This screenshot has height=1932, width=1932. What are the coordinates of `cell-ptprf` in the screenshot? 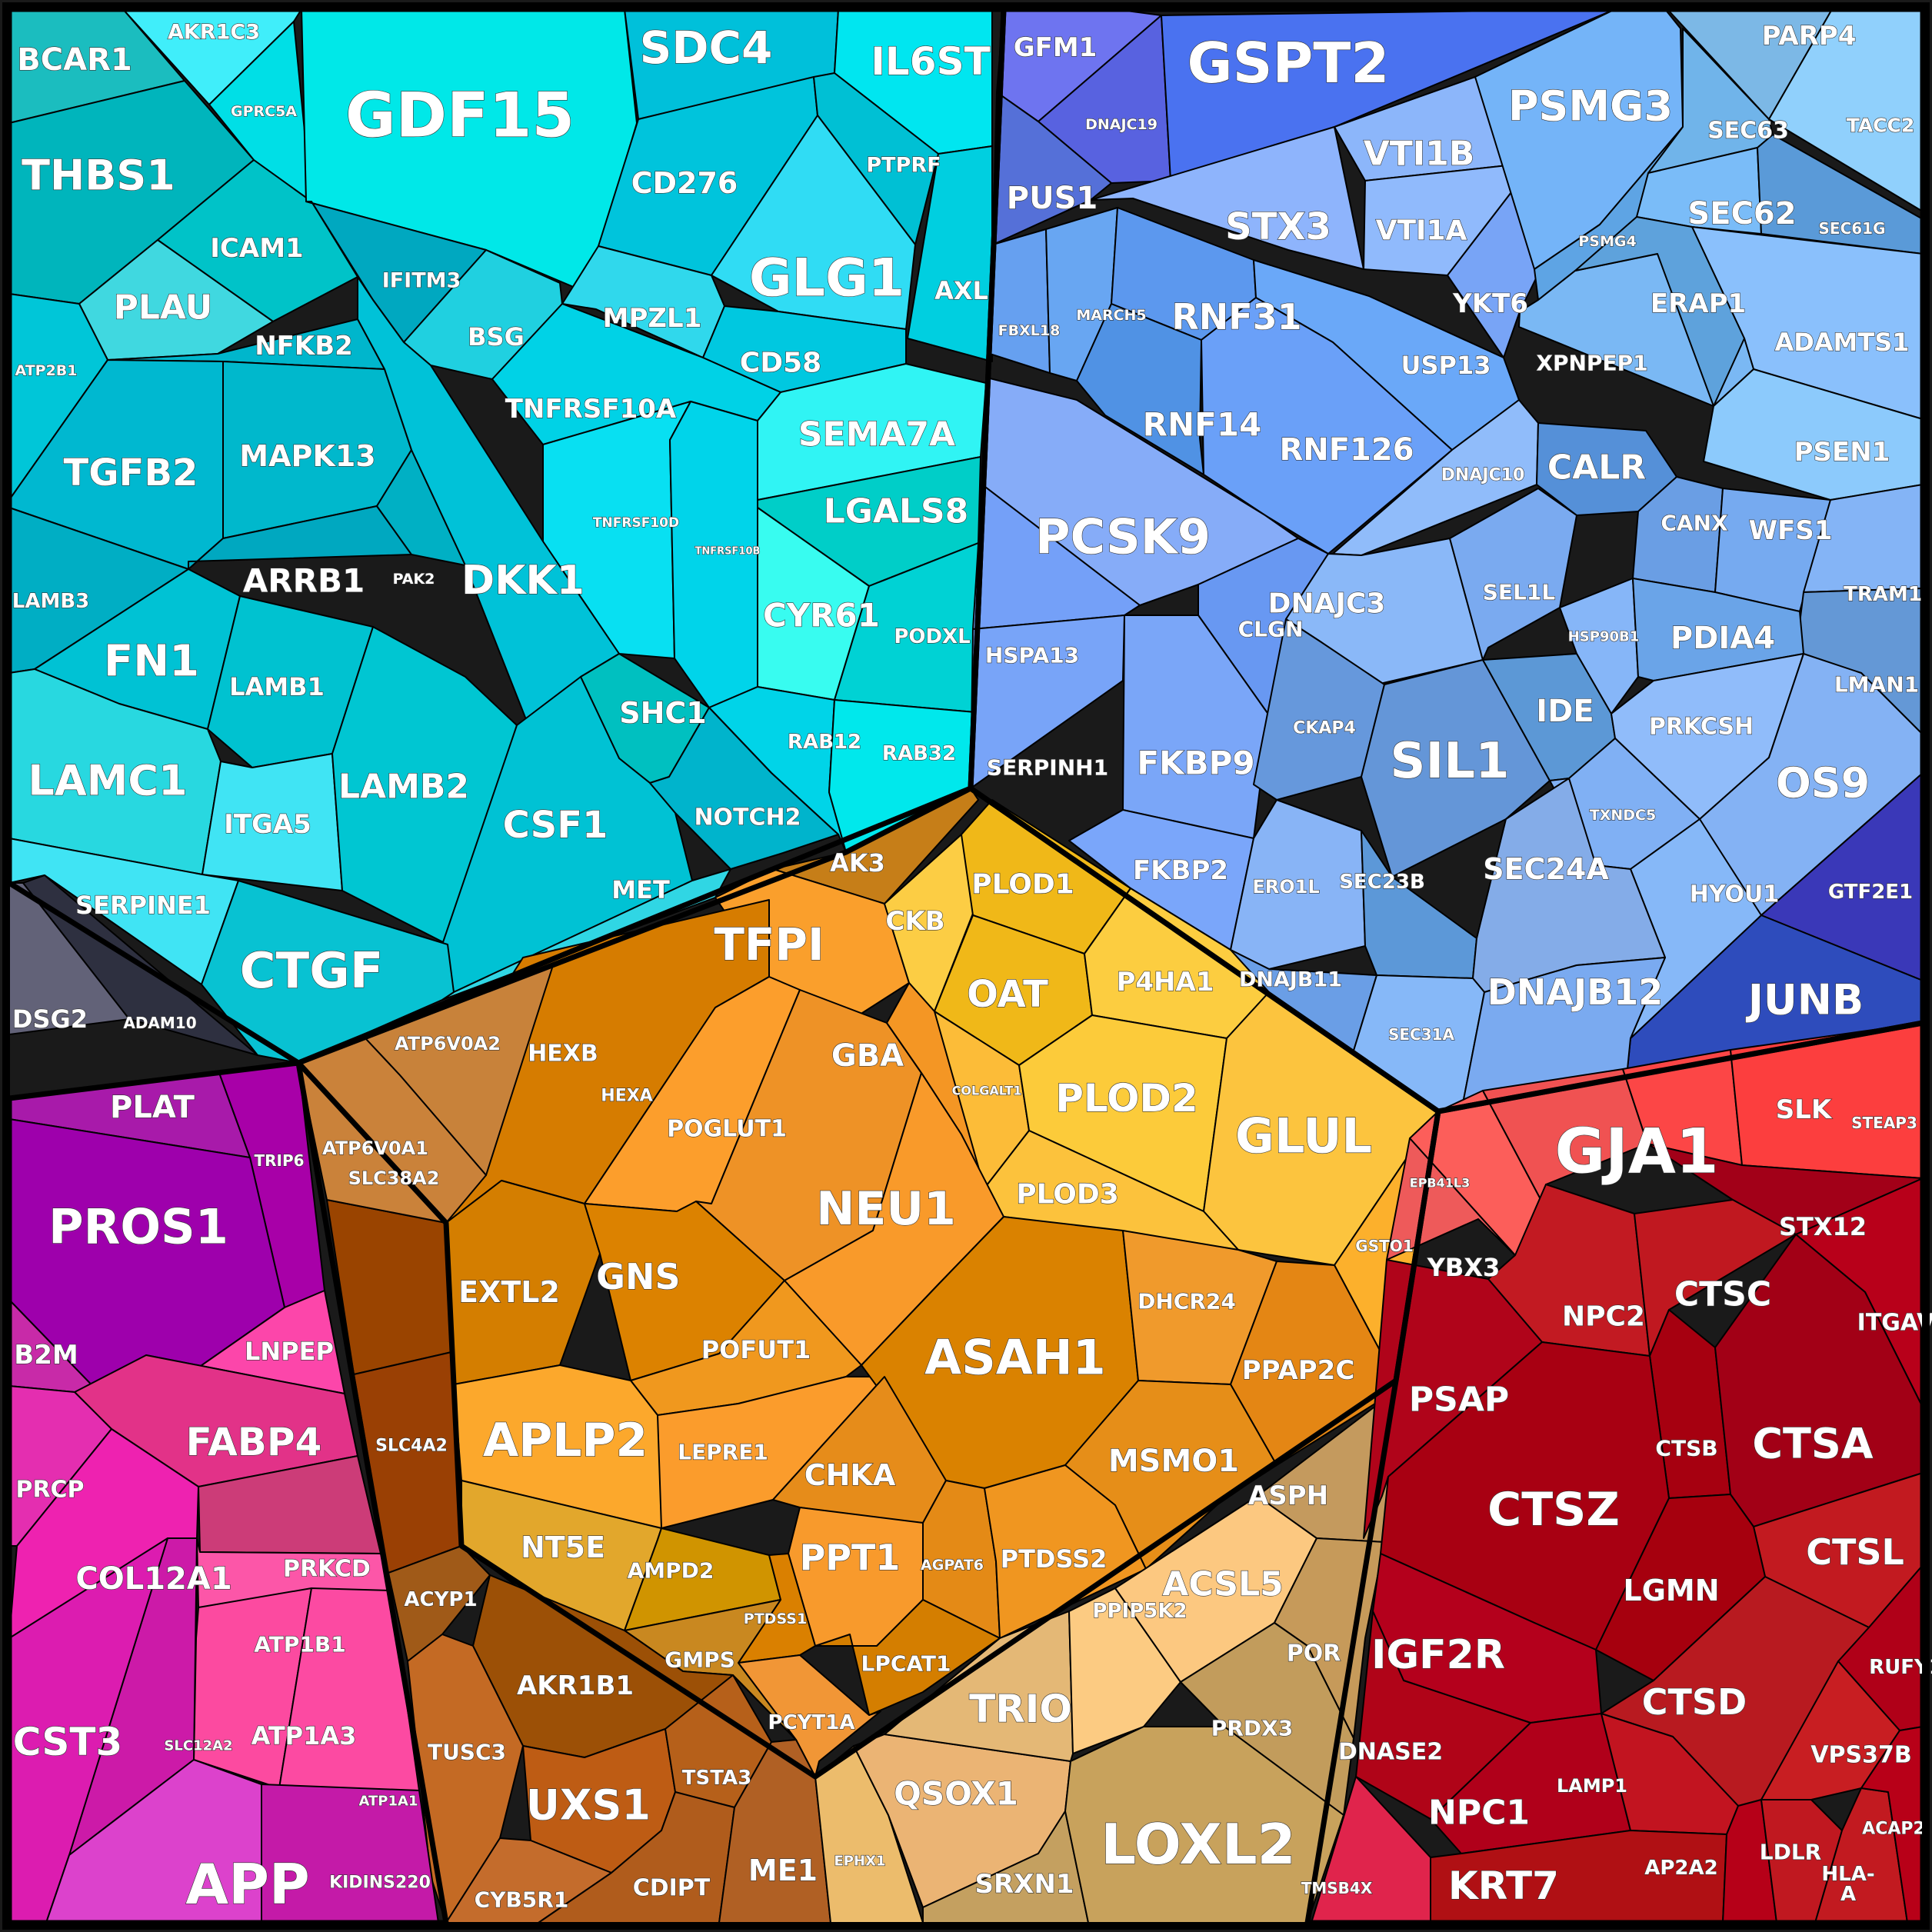 It's located at (876, 158).